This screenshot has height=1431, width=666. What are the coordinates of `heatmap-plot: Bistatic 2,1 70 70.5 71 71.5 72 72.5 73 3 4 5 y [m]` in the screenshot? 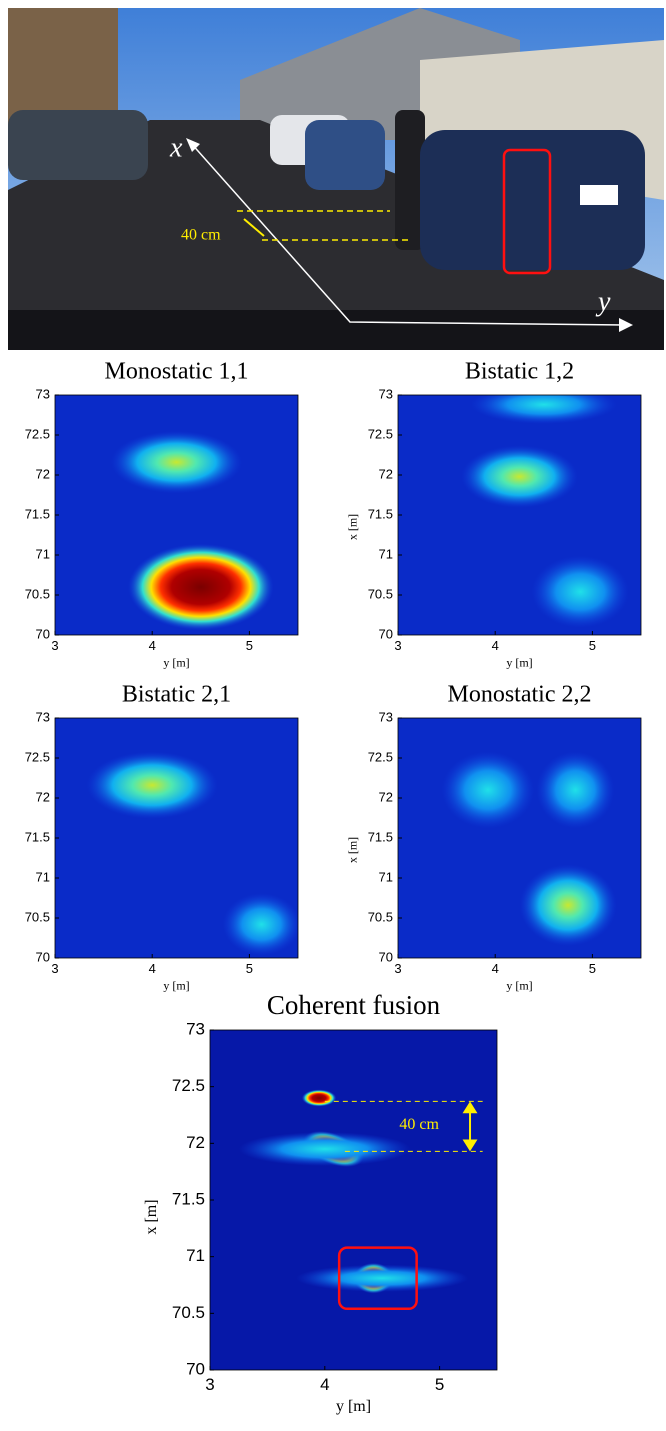 It's located at (162, 837).